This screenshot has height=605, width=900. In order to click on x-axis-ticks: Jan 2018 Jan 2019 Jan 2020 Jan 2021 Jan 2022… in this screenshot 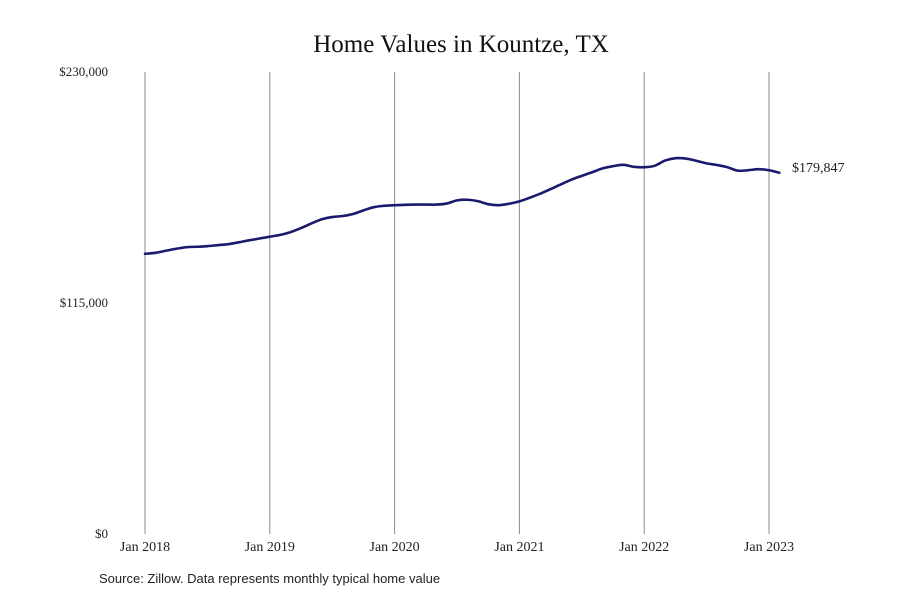, I will do `click(457, 547)`.